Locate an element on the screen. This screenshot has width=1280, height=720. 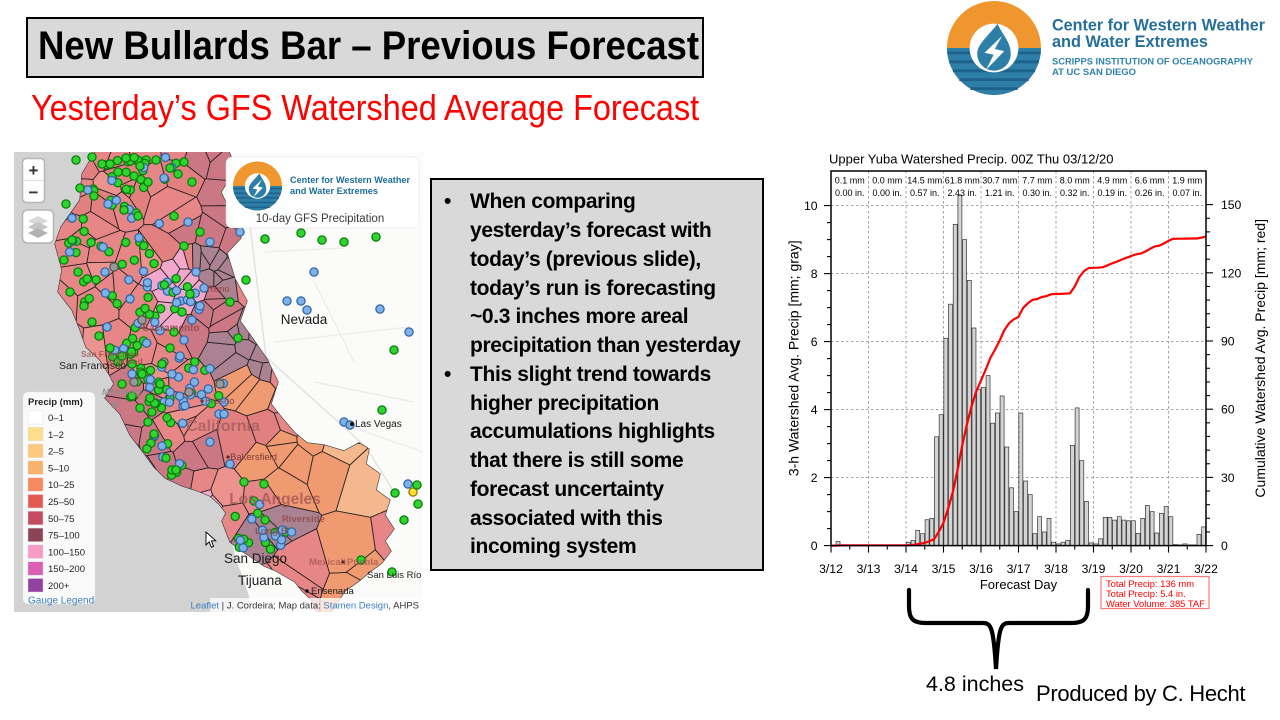
svg-text: Reno is located at coordinates (218, 289).